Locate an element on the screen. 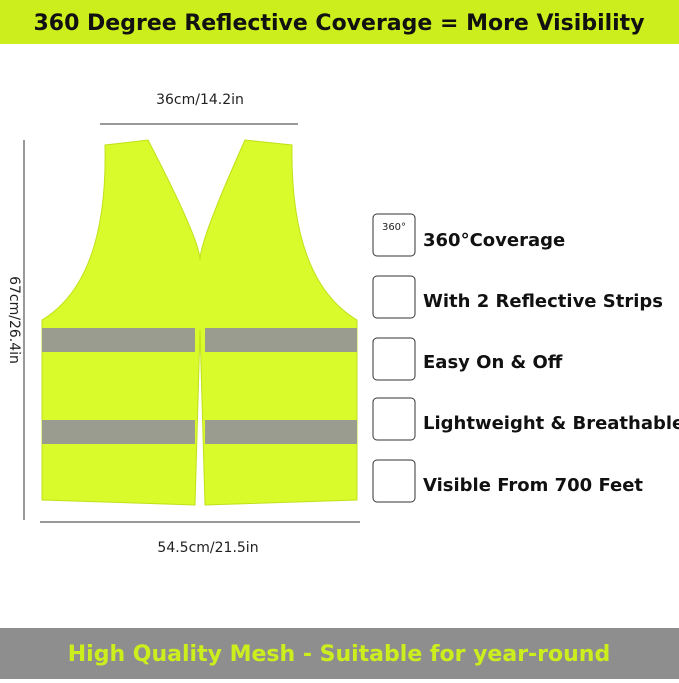 The height and width of the screenshot is (683, 679). feature-label: Visible From 700 Feet is located at coordinates (533, 485).